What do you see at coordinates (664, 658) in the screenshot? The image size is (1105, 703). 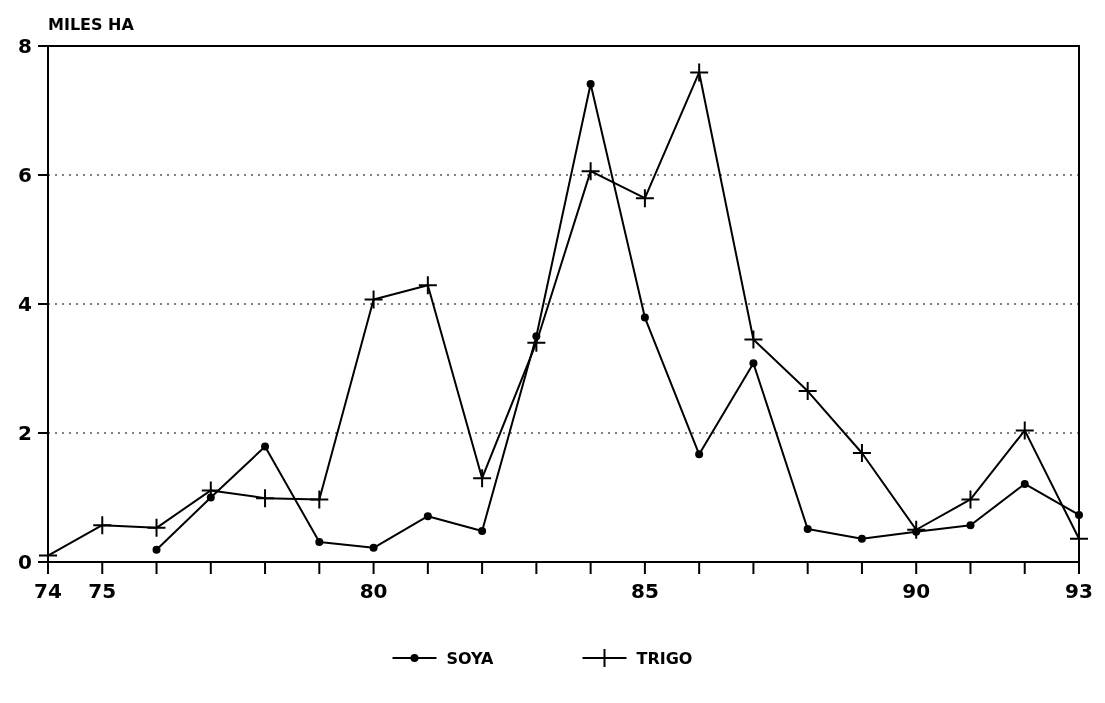 I see `legend-label: TRIGO` at bounding box center [664, 658].